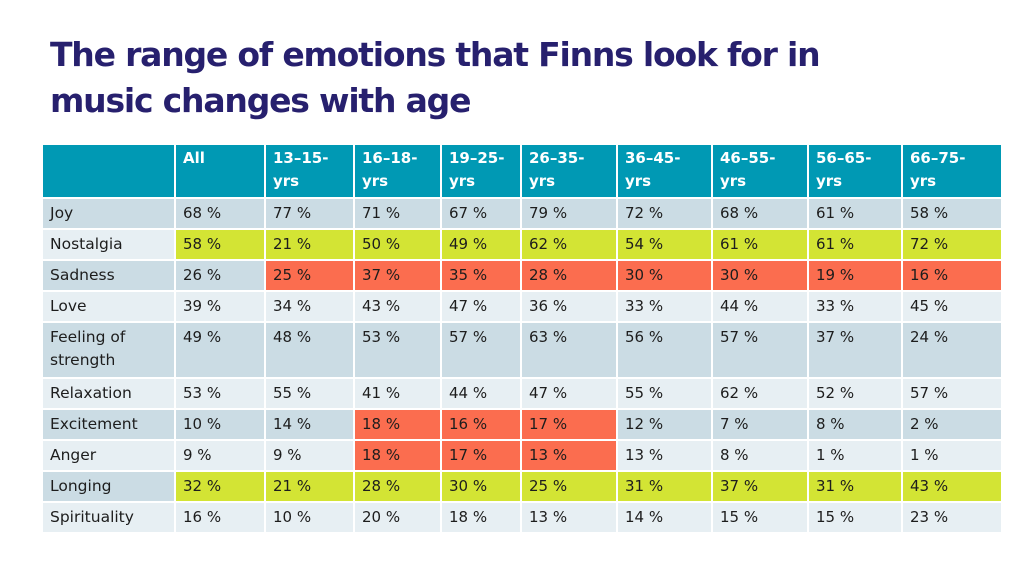  Describe the element at coordinates (760, 171) in the screenshot. I see `column-header-46-55-yrs: 46–55- yrs` at that location.